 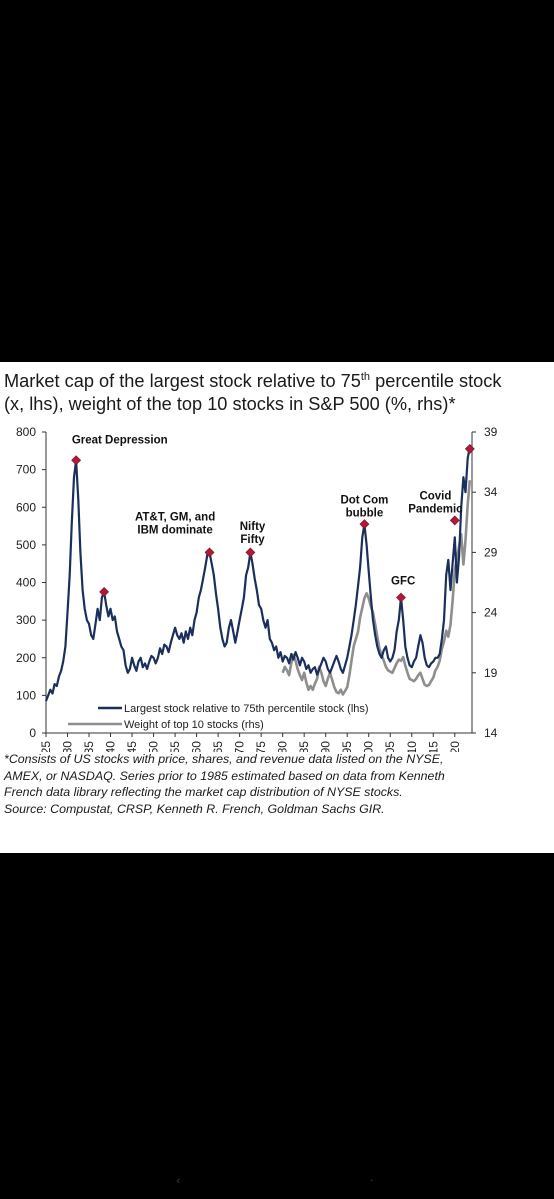 What do you see at coordinates (178, 1180) in the screenshot?
I see `back-nav-icon: ‹` at bounding box center [178, 1180].